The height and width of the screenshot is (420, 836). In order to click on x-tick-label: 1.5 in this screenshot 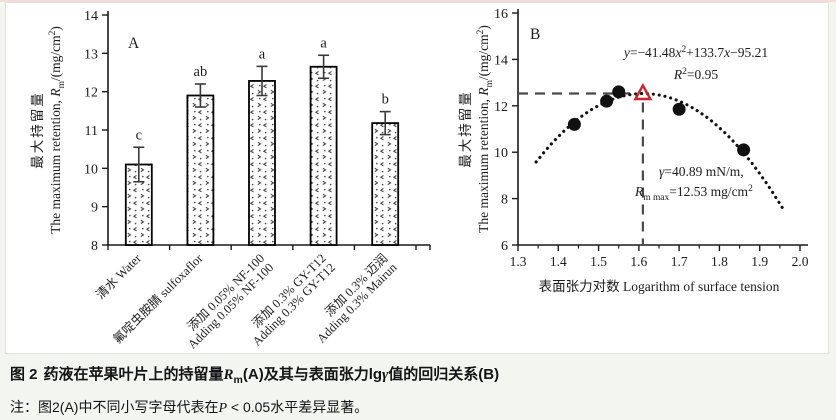, I will do `click(598, 261)`.